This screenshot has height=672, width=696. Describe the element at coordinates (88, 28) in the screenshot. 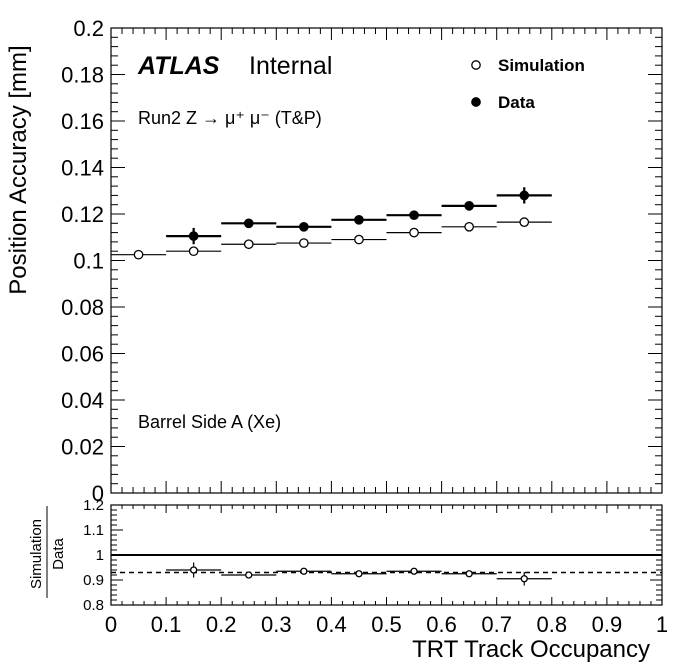

I see `y-tick-label: 0.2` at that location.